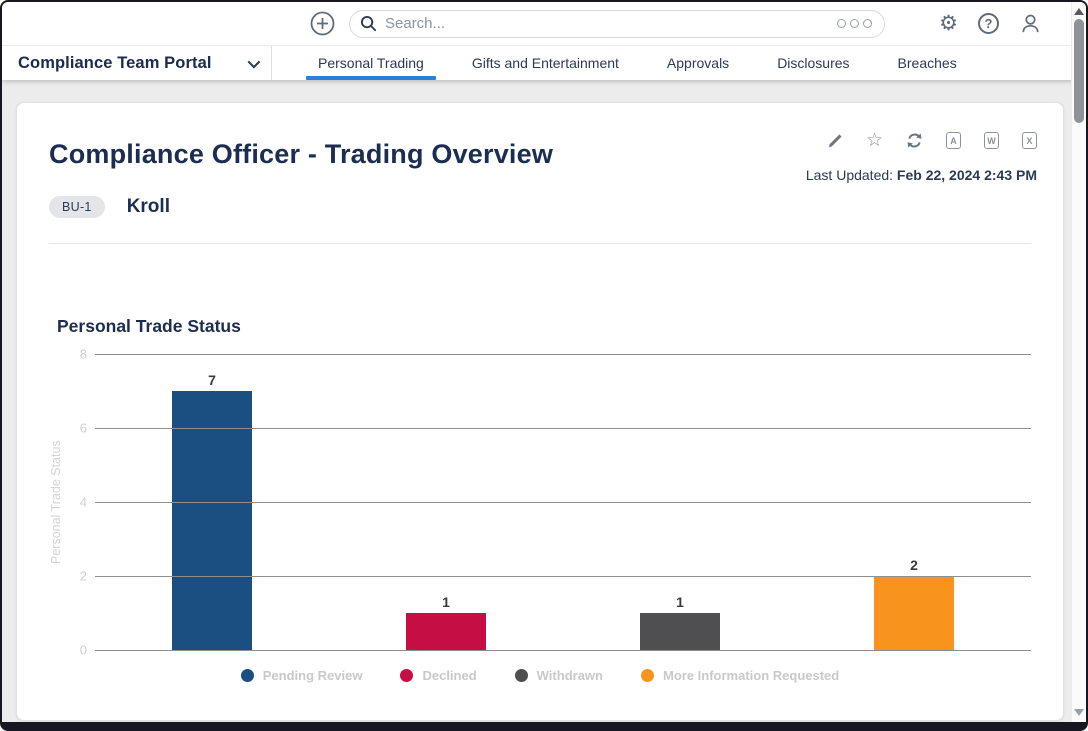  I want to click on export-excel-button: X, so click(1029, 140).